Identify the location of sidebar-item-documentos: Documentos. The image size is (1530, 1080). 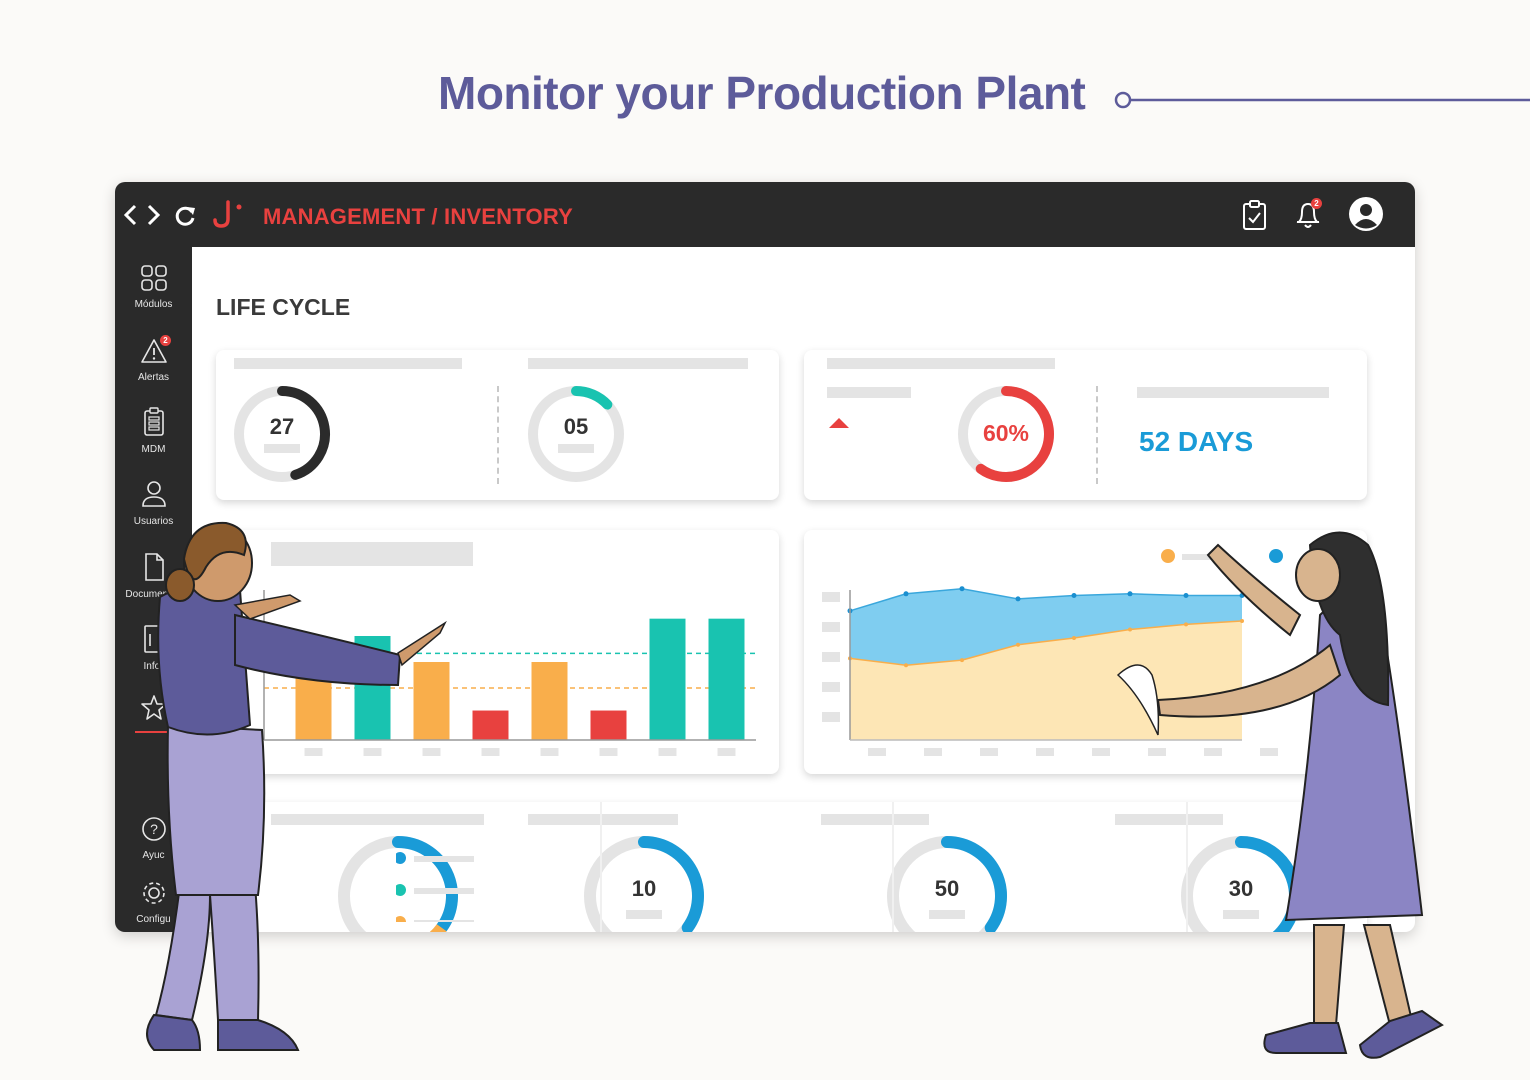
(153, 576).